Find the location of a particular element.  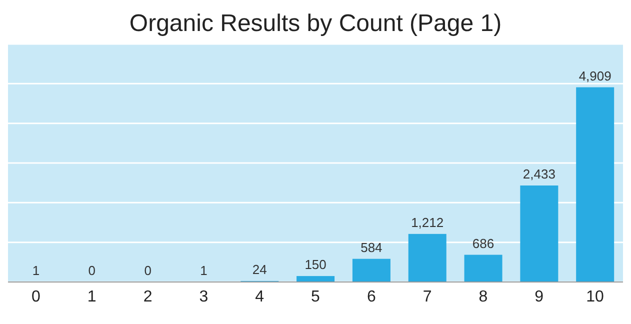

x-tick-label: 4 is located at coordinates (259, 297).